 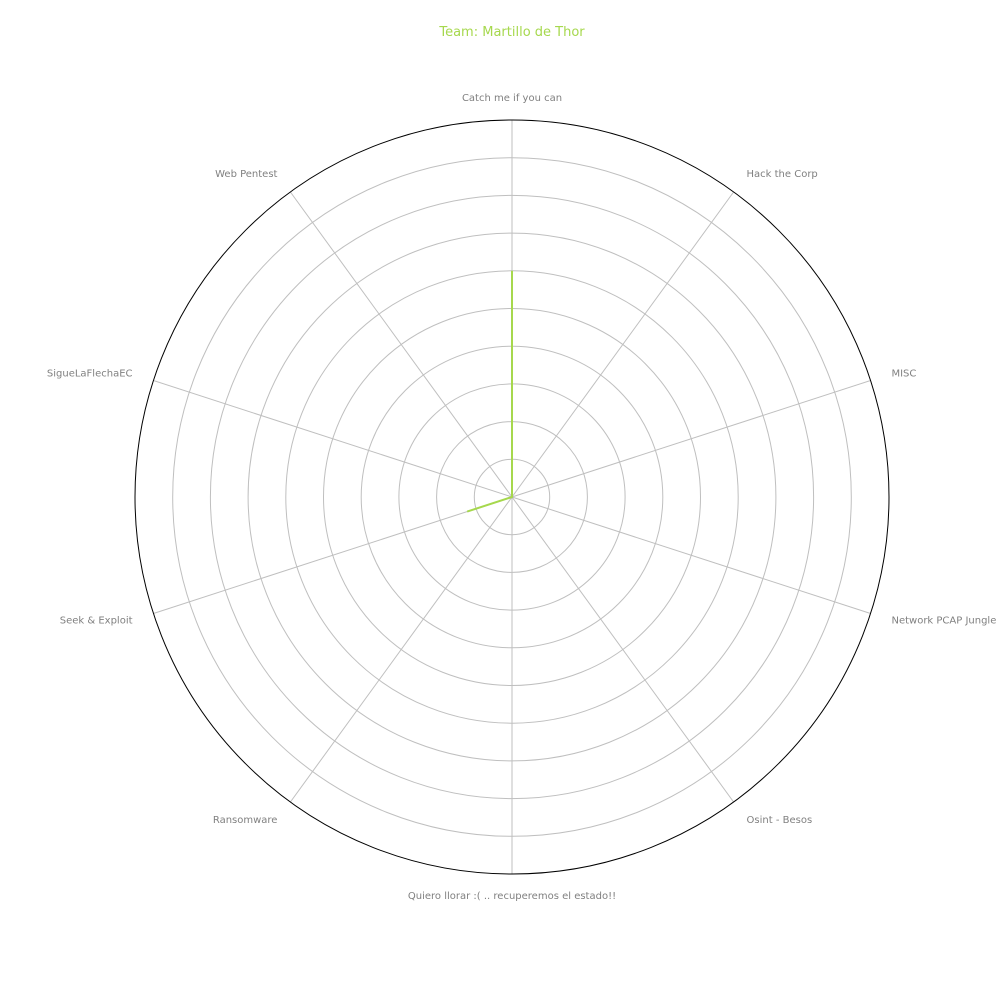 I want to click on chart-title: Team: Martillo de Thor, so click(x=511, y=32).